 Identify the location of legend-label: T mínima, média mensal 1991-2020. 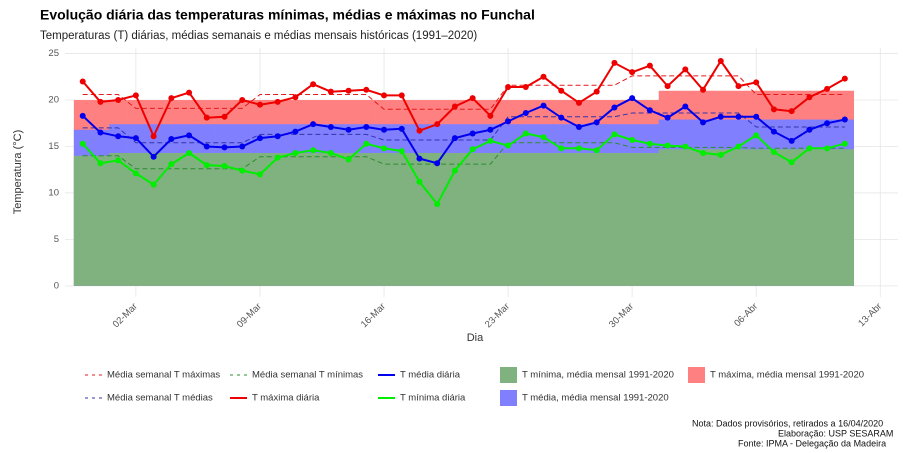
(598, 375).